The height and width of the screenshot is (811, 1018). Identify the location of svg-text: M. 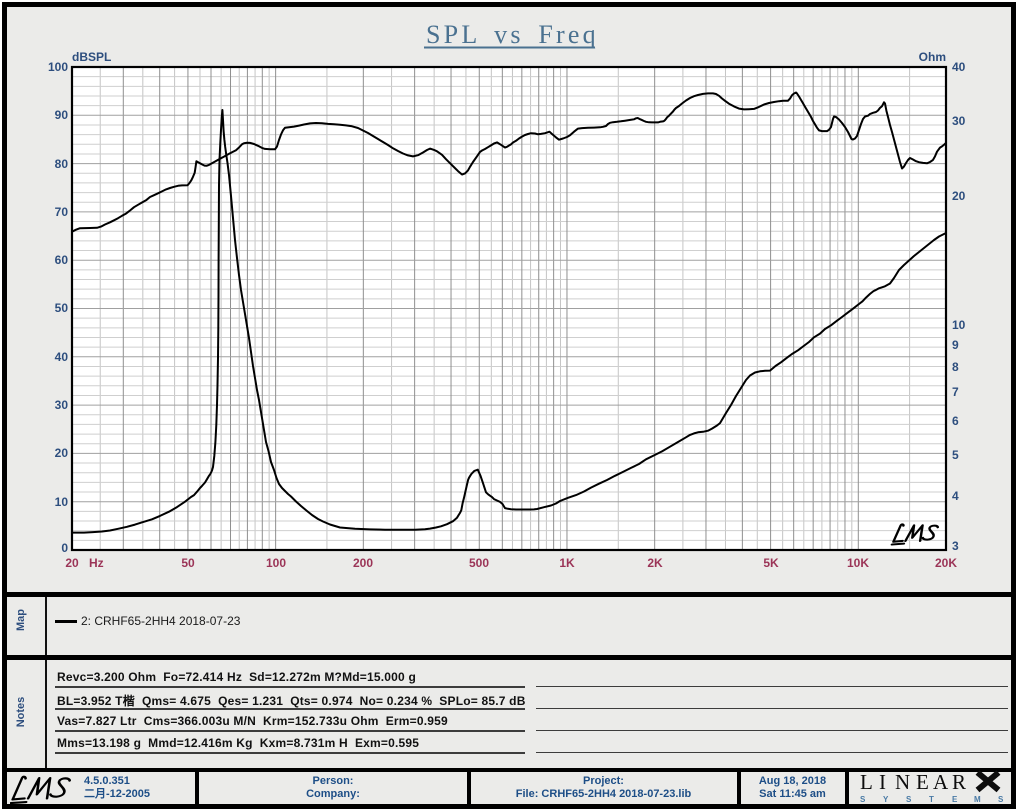
(977, 799).